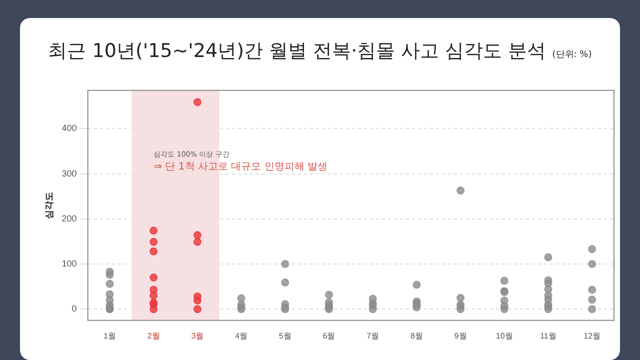 Image resolution: width=640 pixels, height=360 pixels. What do you see at coordinates (297, 51) in the screenshot?
I see `chart-title: 최근 10년('15~'24년)간 월별 전복·침몰 사고 심각도 분석` at bounding box center [297, 51].